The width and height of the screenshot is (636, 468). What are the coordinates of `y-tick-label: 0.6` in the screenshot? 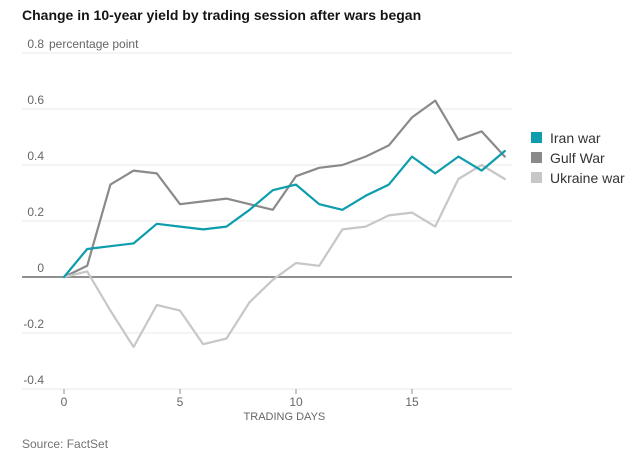 It's located at (35, 100).